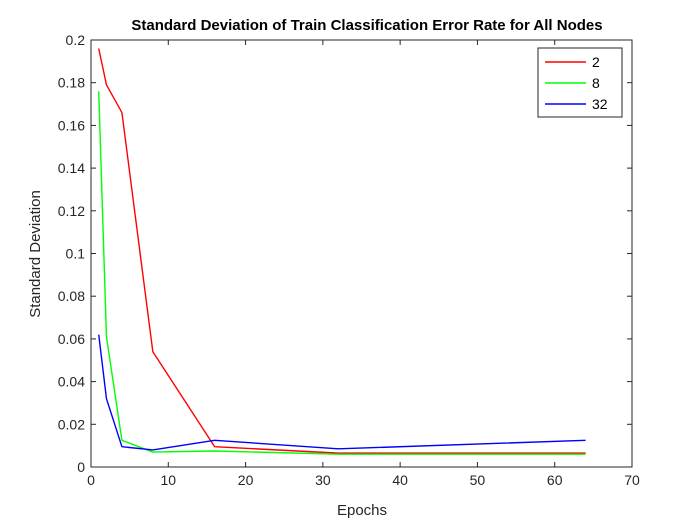  Describe the element at coordinates (35, 254) in the screenshot. I see `y-axis-label: Standard Deviation` at that location.